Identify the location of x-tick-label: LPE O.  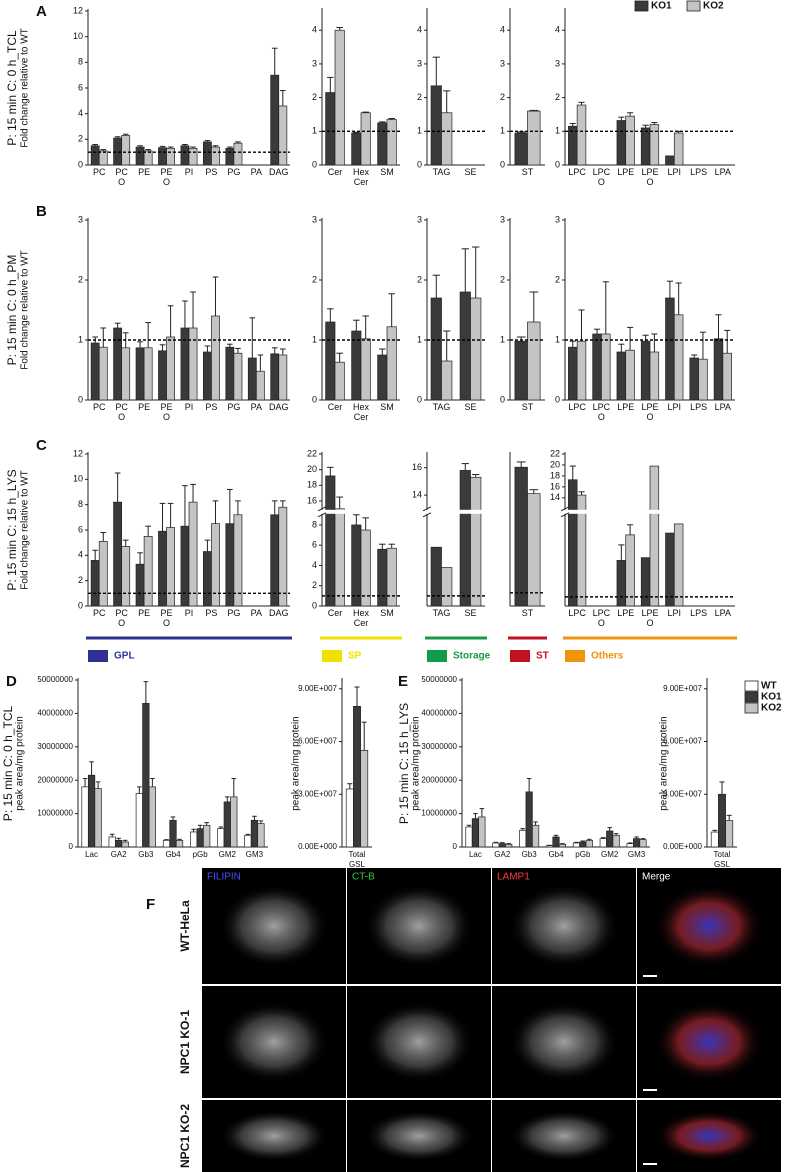
(649, 618).